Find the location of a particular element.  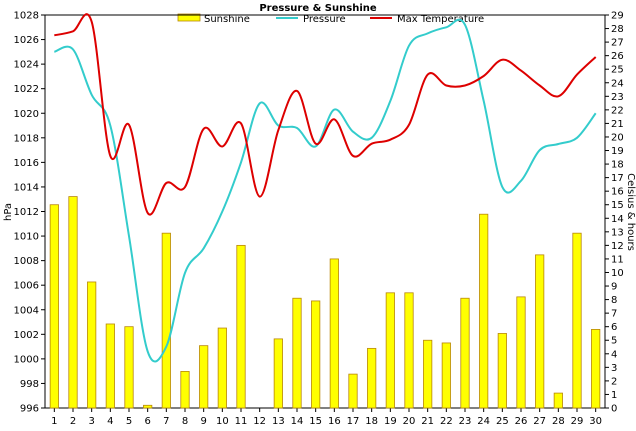

x-axis-tick-label: 18 is located at coordinates (371, 421).